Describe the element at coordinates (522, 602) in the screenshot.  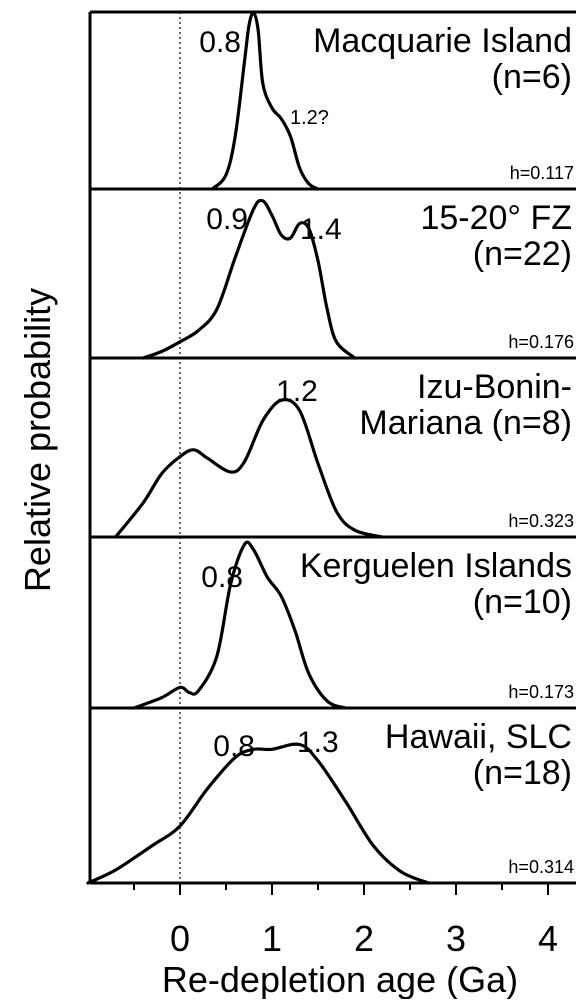
I see `panel-title: (n=10)` at that location.